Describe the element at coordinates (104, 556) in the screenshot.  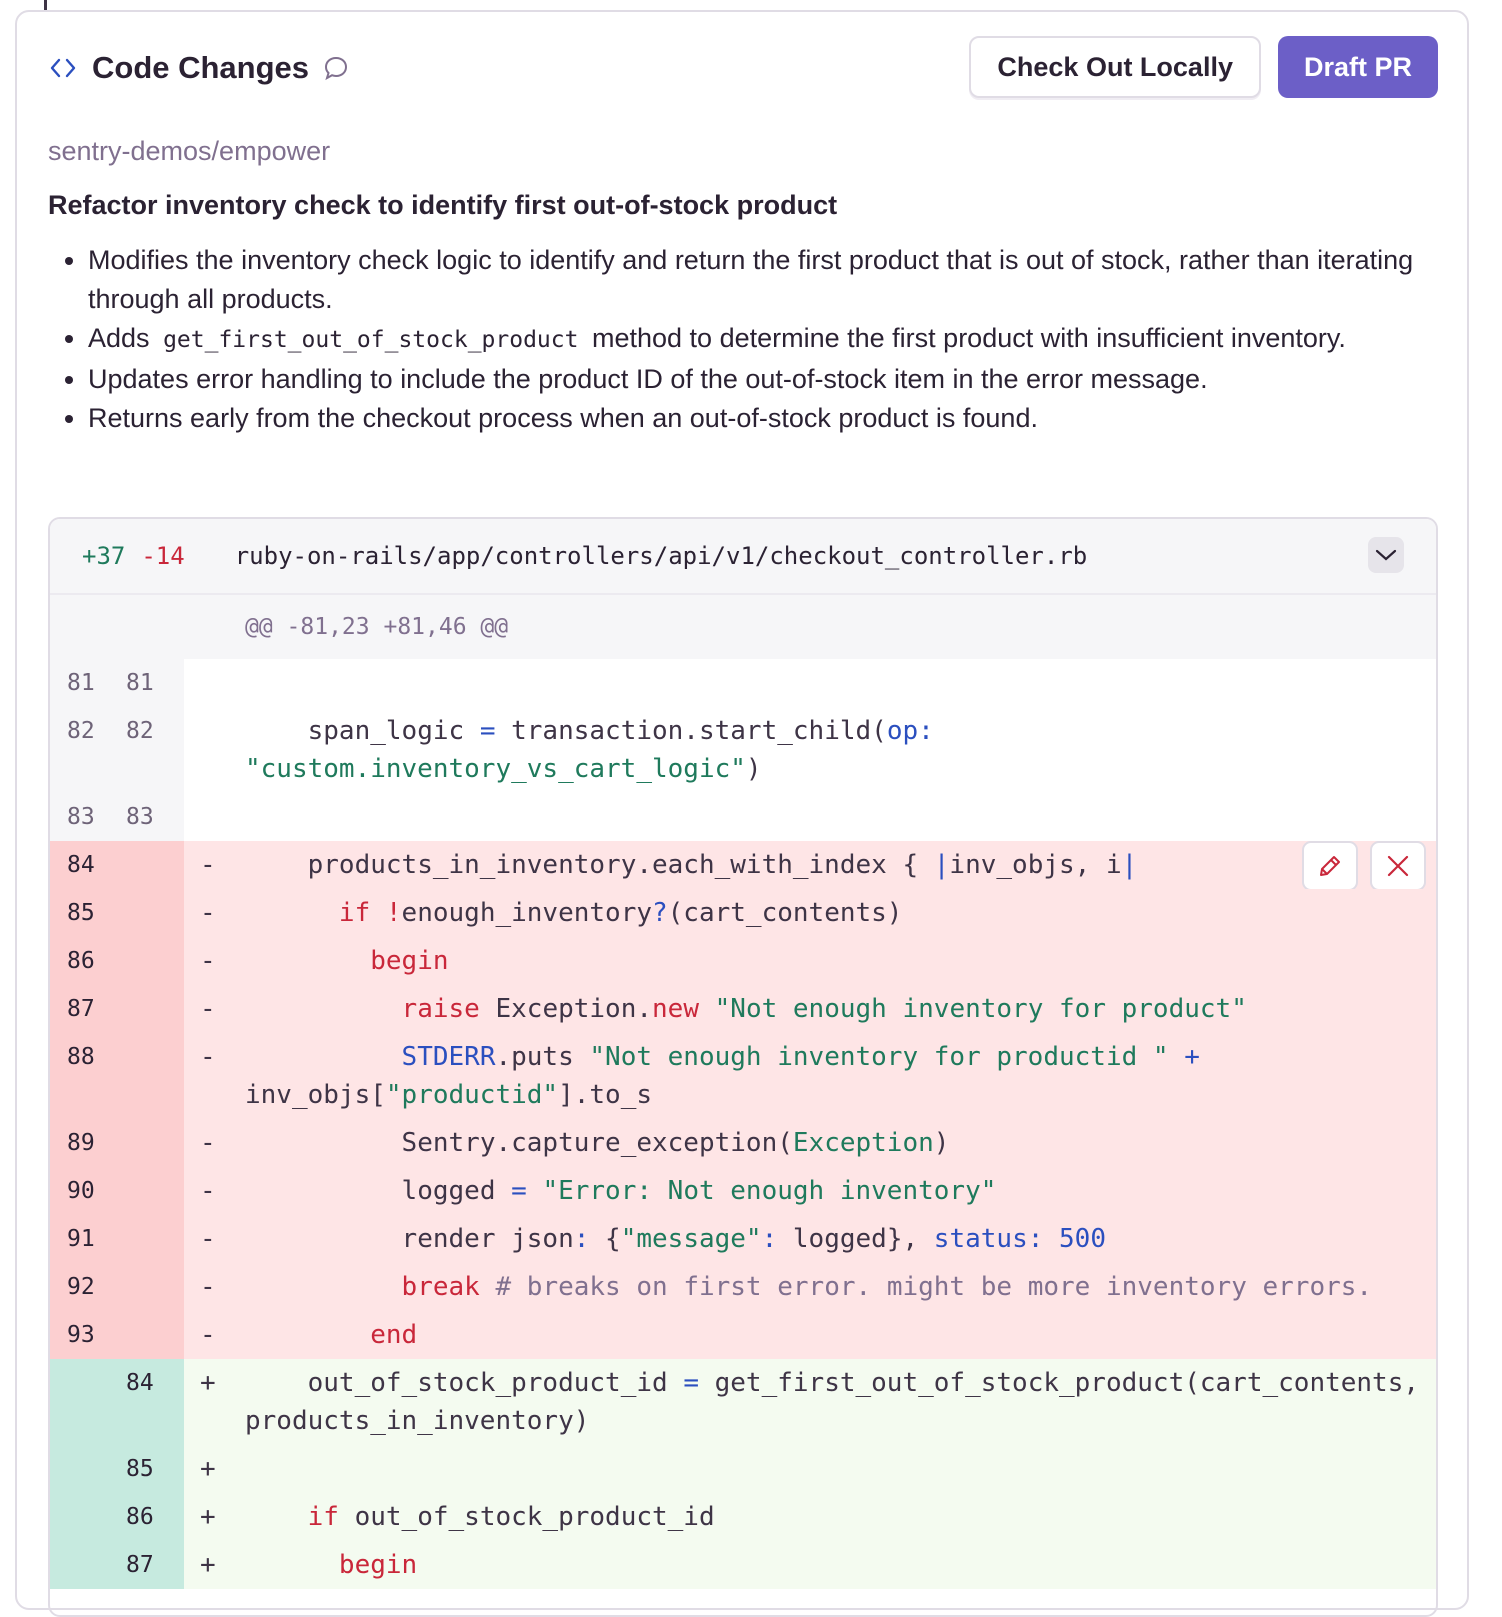
I see `additions-count: +37` at that location.